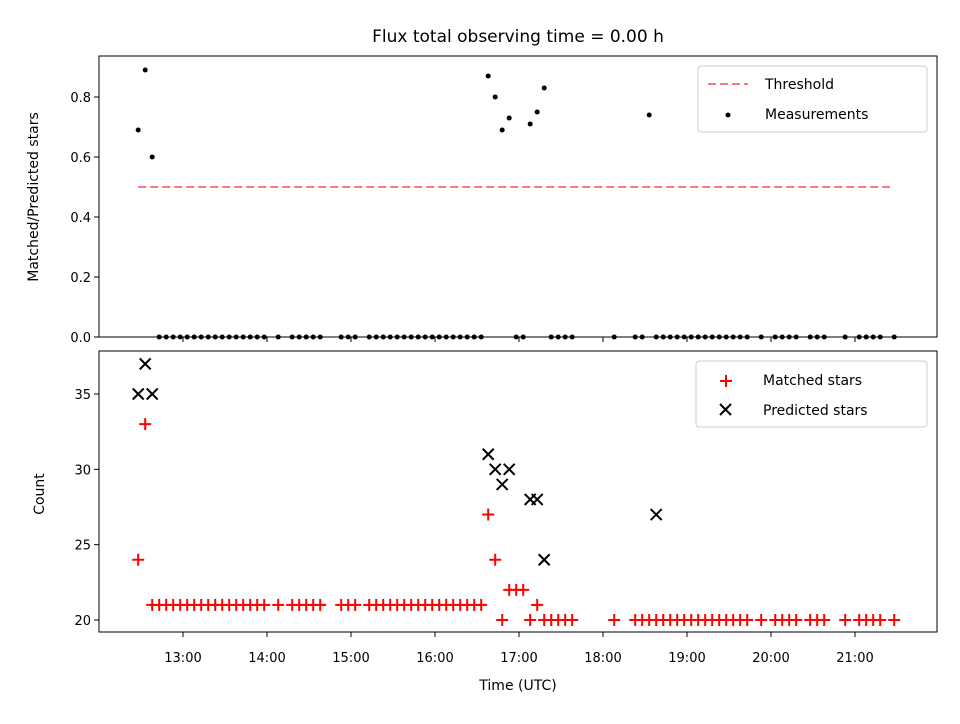  I want to click on legend-matched-swatch, so click(726, 381).